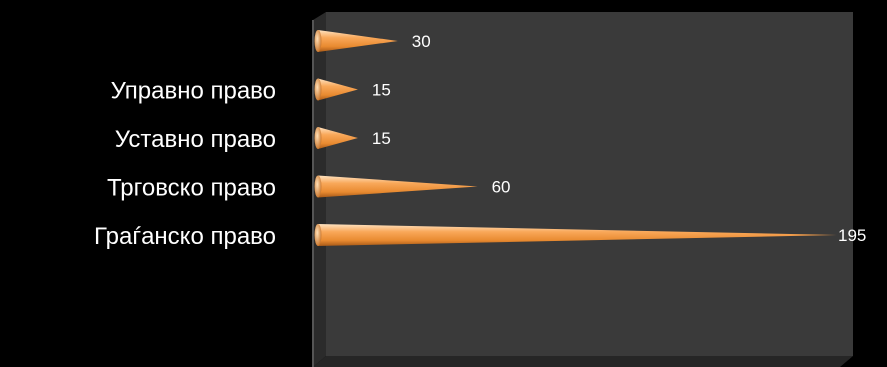  I want to click on plot-floor, so click(583, 361).